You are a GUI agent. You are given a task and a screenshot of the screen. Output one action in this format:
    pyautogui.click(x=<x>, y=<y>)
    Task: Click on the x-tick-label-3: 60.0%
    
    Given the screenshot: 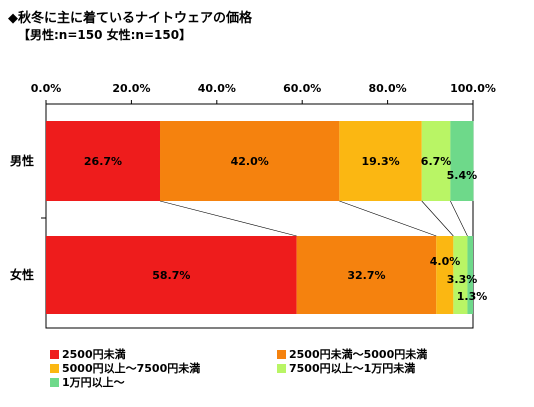 What is the action you would take?
    pyautogui.click(x=302, y=88)
    